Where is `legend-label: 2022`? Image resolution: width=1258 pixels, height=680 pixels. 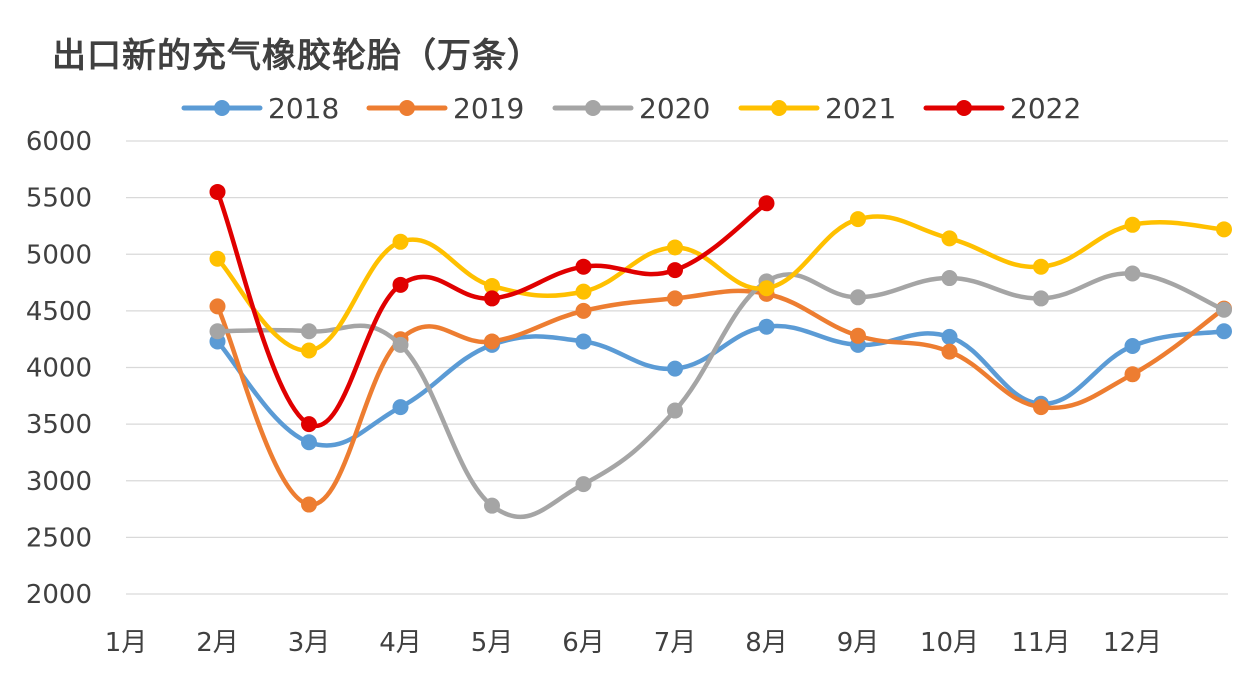 legend-label: 2022 is located at coordinates (1045, 108).